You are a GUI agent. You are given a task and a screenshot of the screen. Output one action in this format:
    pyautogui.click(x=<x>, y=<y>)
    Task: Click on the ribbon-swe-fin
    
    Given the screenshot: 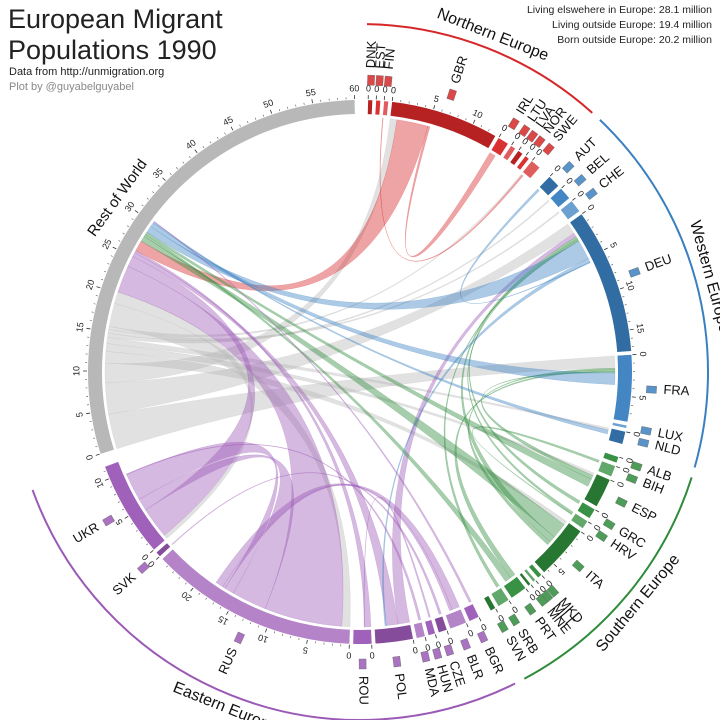 What is the action you would take?
    pyautogui.click(x=451, y=189)
    